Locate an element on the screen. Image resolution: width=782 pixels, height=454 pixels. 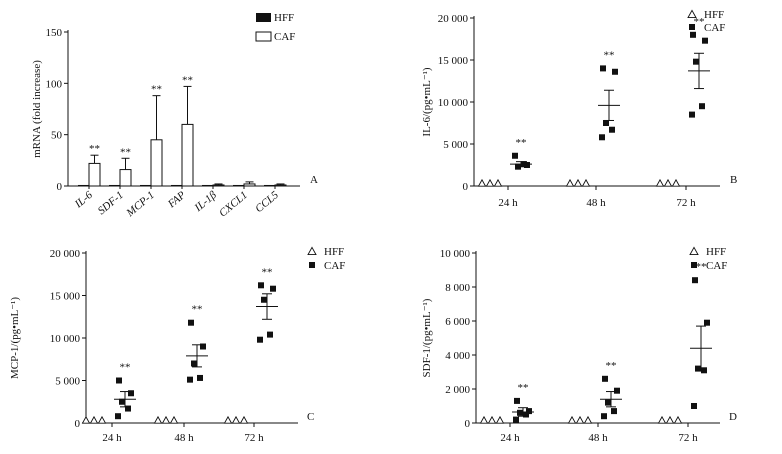
y-tick-label: 6 000 is located at coordinates (457, 322).